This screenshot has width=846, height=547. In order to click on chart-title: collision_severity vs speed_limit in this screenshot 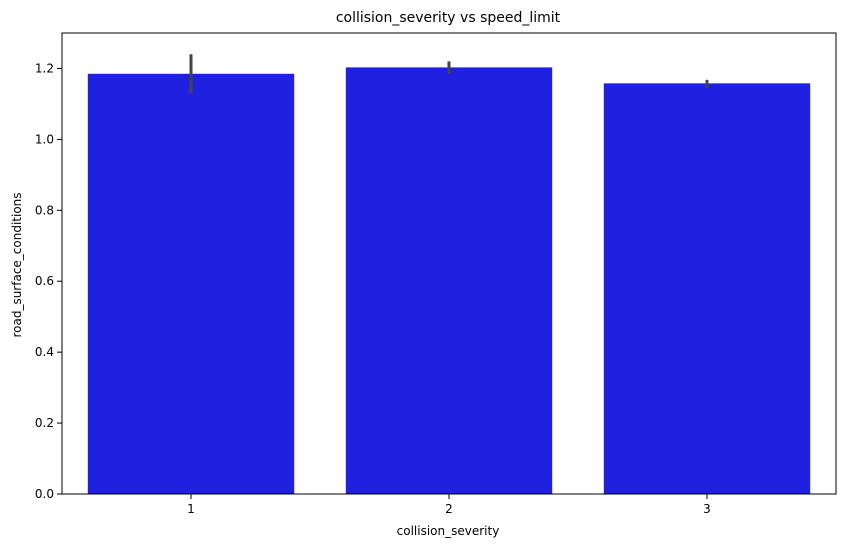, I will do `click(448, 18)`.